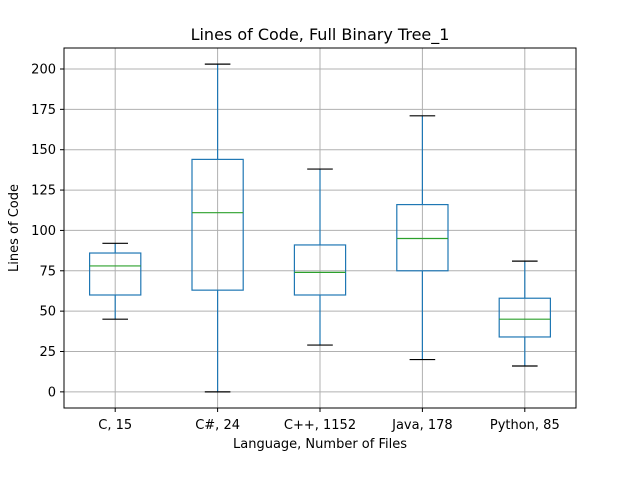  Describe the element at coordinates (320, 35) in the screenshot. I see `chart-title: Lines of Code, Full Binary Tree_1` at that location.